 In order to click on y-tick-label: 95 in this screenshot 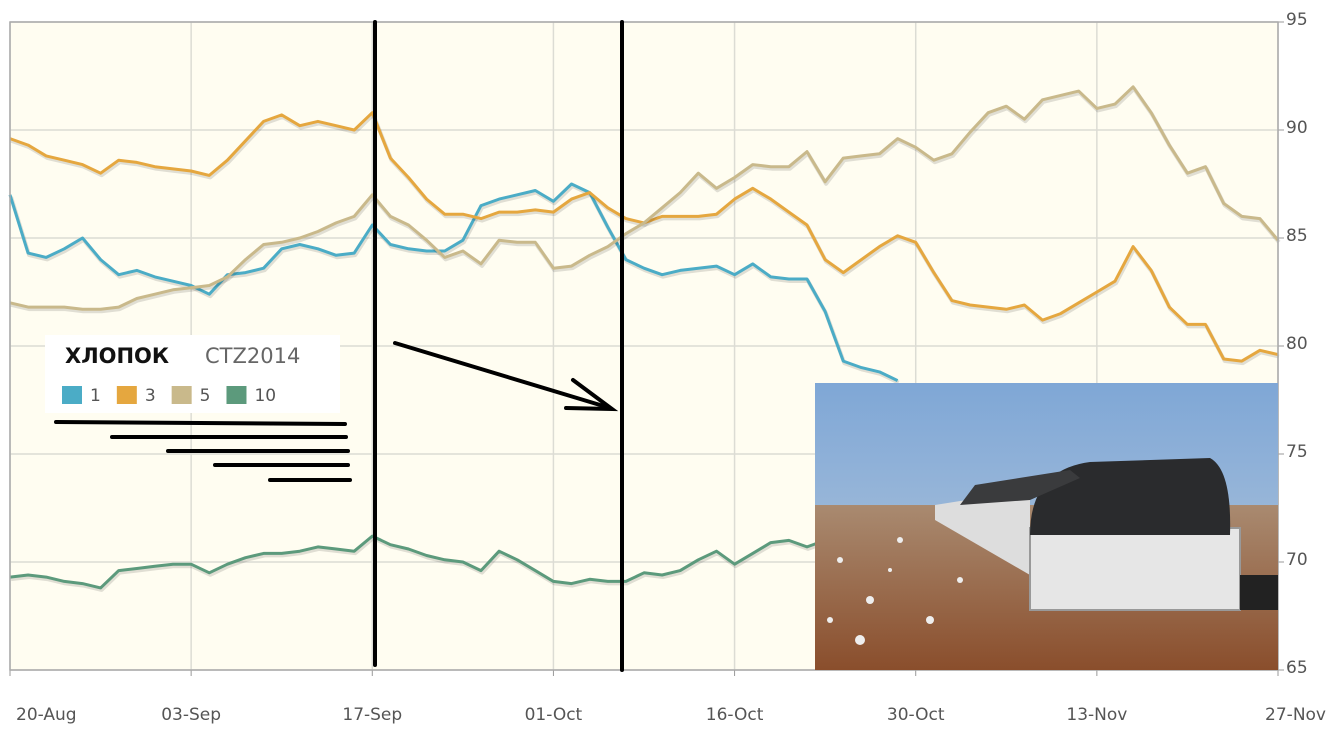, I will do `click(1297, 20)`.